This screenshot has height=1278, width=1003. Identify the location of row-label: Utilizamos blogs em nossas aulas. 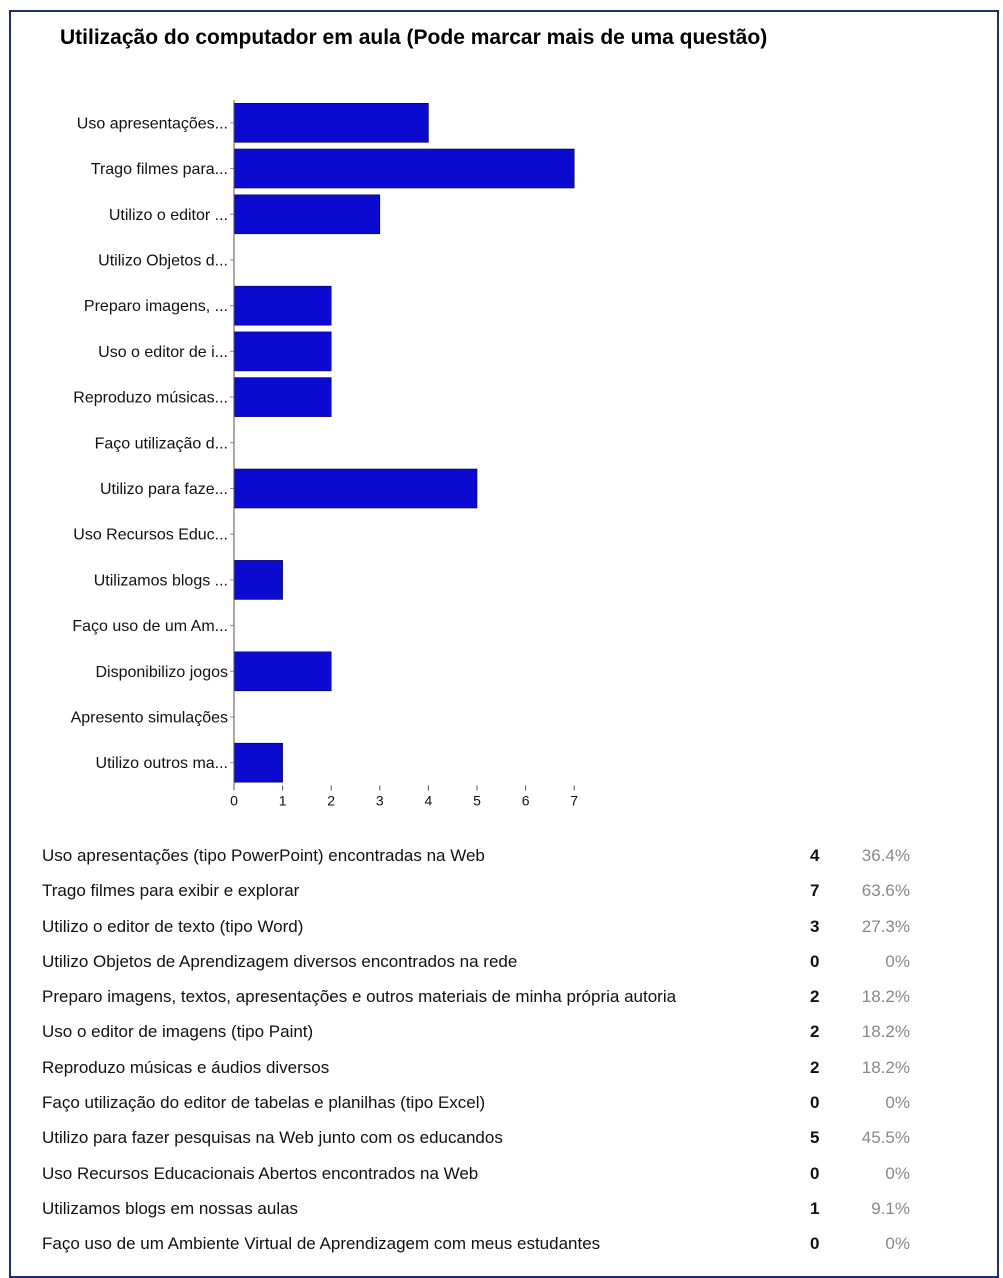
(170, 1208).